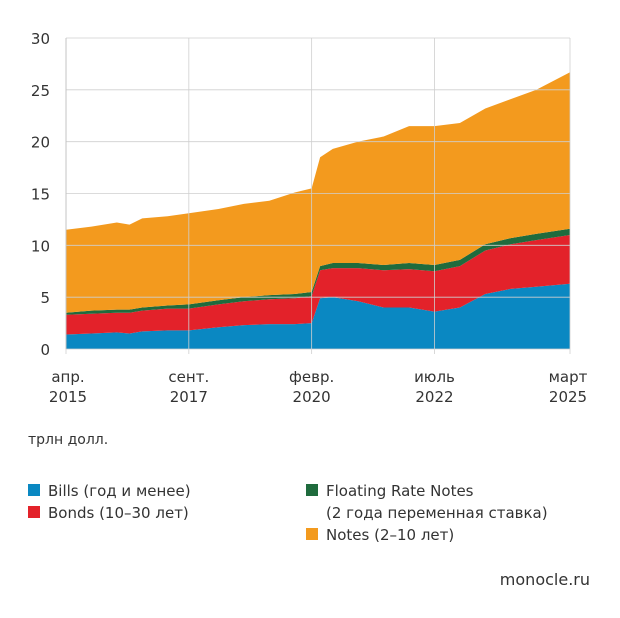 The height and width of the screenshot is (618, 620). I want to click on legend-item-bills: Bills (год и менее), so click(109, 491).